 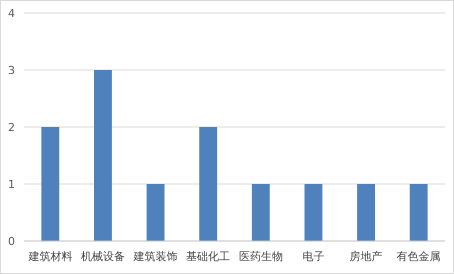 What do you see at coordinates (102, 256) in the screenshot?
I see `x-tick-label: 机械设备` at bounding box center [102, 256].